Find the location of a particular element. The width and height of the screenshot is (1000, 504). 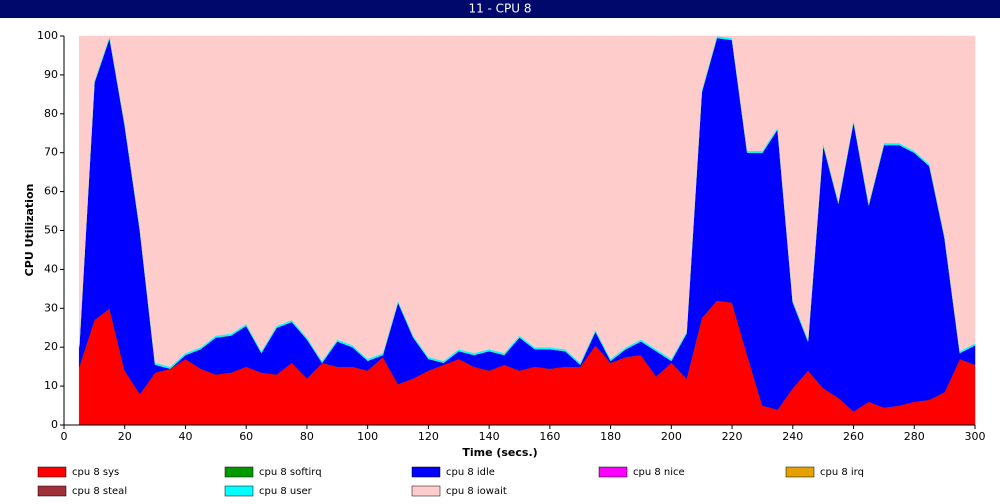

x-tick-label: 240 is located at coordinates (792, 436).